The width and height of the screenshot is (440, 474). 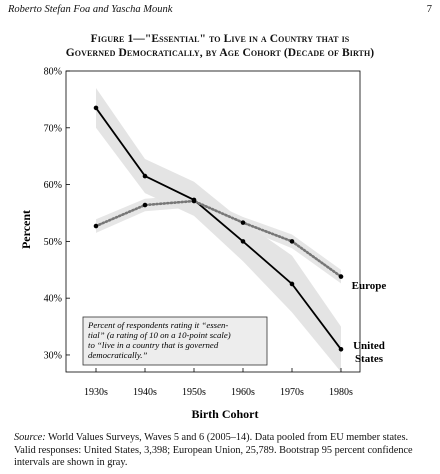 What do you see at coordinates (220, 11) in the screenshot?
I see `page-header: Roberto Stefan Foa and Yascha Mounk 7` at bounding box center [220, 11].